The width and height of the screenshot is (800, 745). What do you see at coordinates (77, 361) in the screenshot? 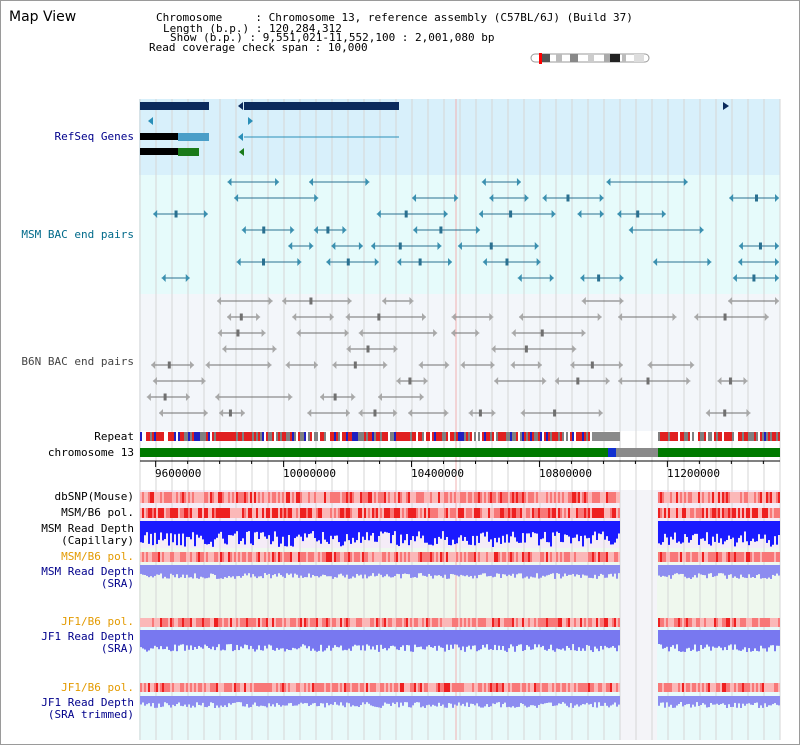
I see `label-b6n-bac: B6N BAC end pairs` at bounding box center [77, 361].